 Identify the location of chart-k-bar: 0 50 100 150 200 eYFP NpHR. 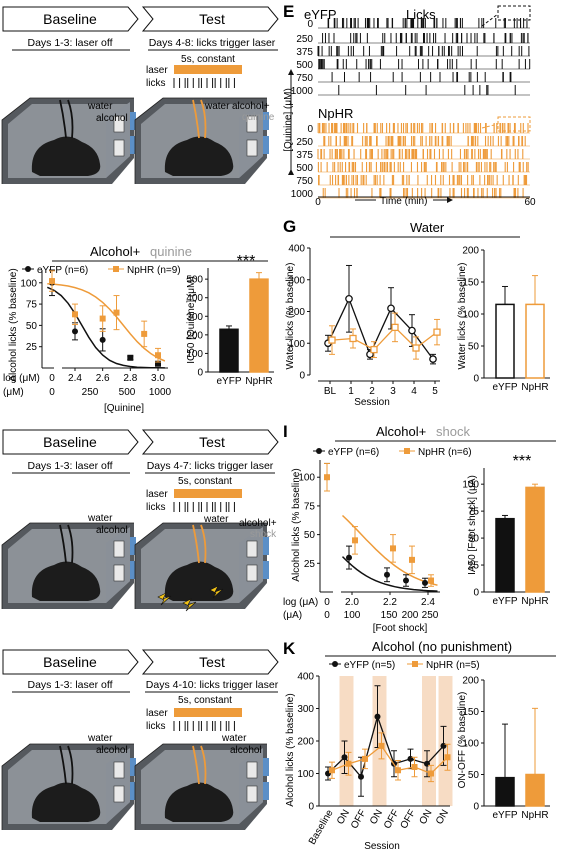
(506, 748).